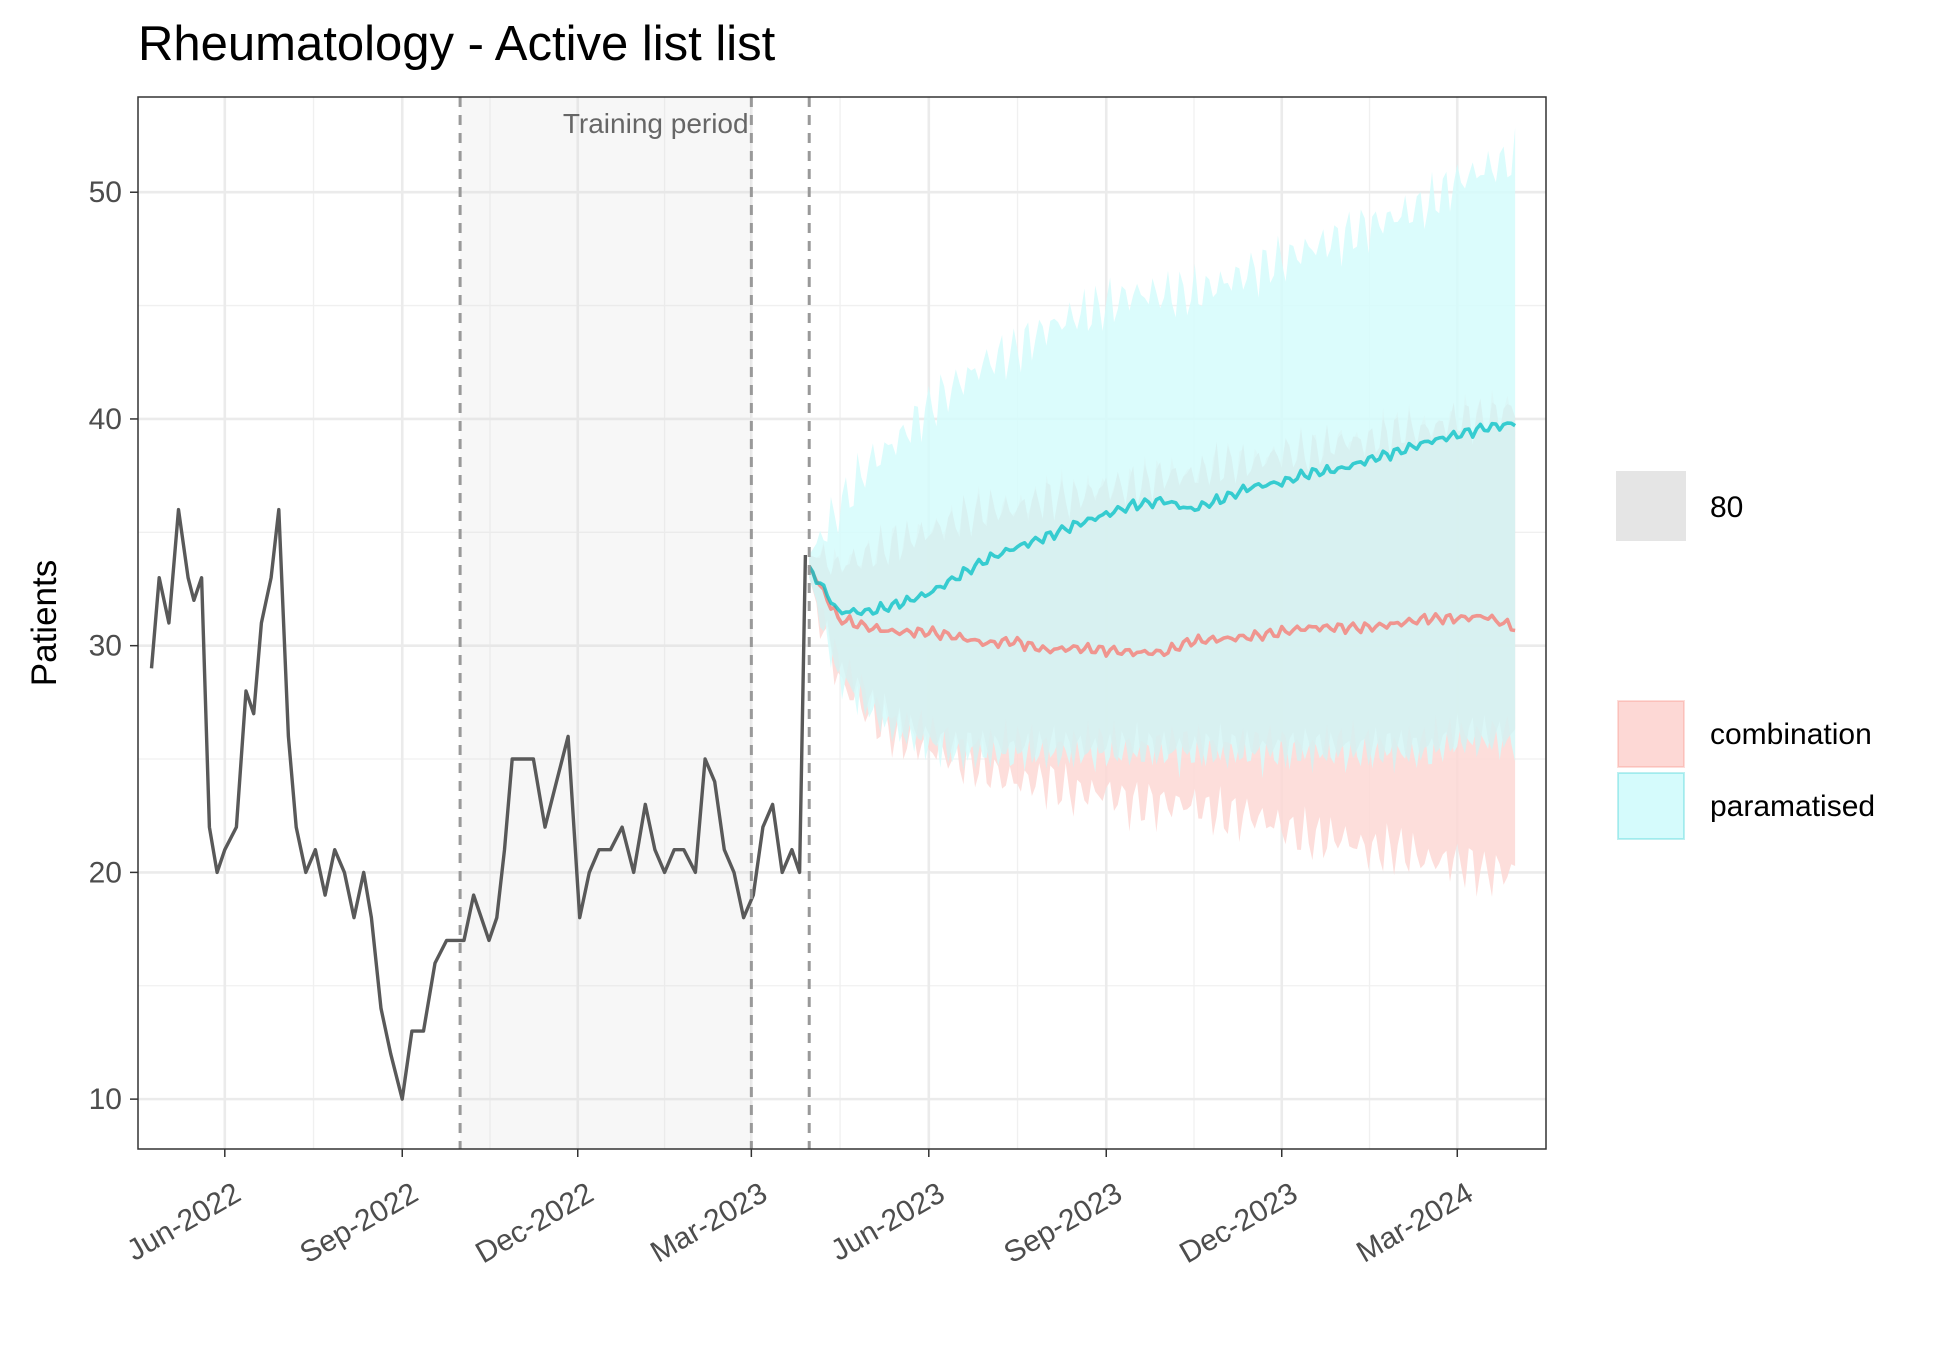 This screenshot has height=1349, width=1950. What do you see at coordinates (709, 1222) in the screenshot?
I see `x-tick-label: Mar-2023` at bounding box center [709, 1222].